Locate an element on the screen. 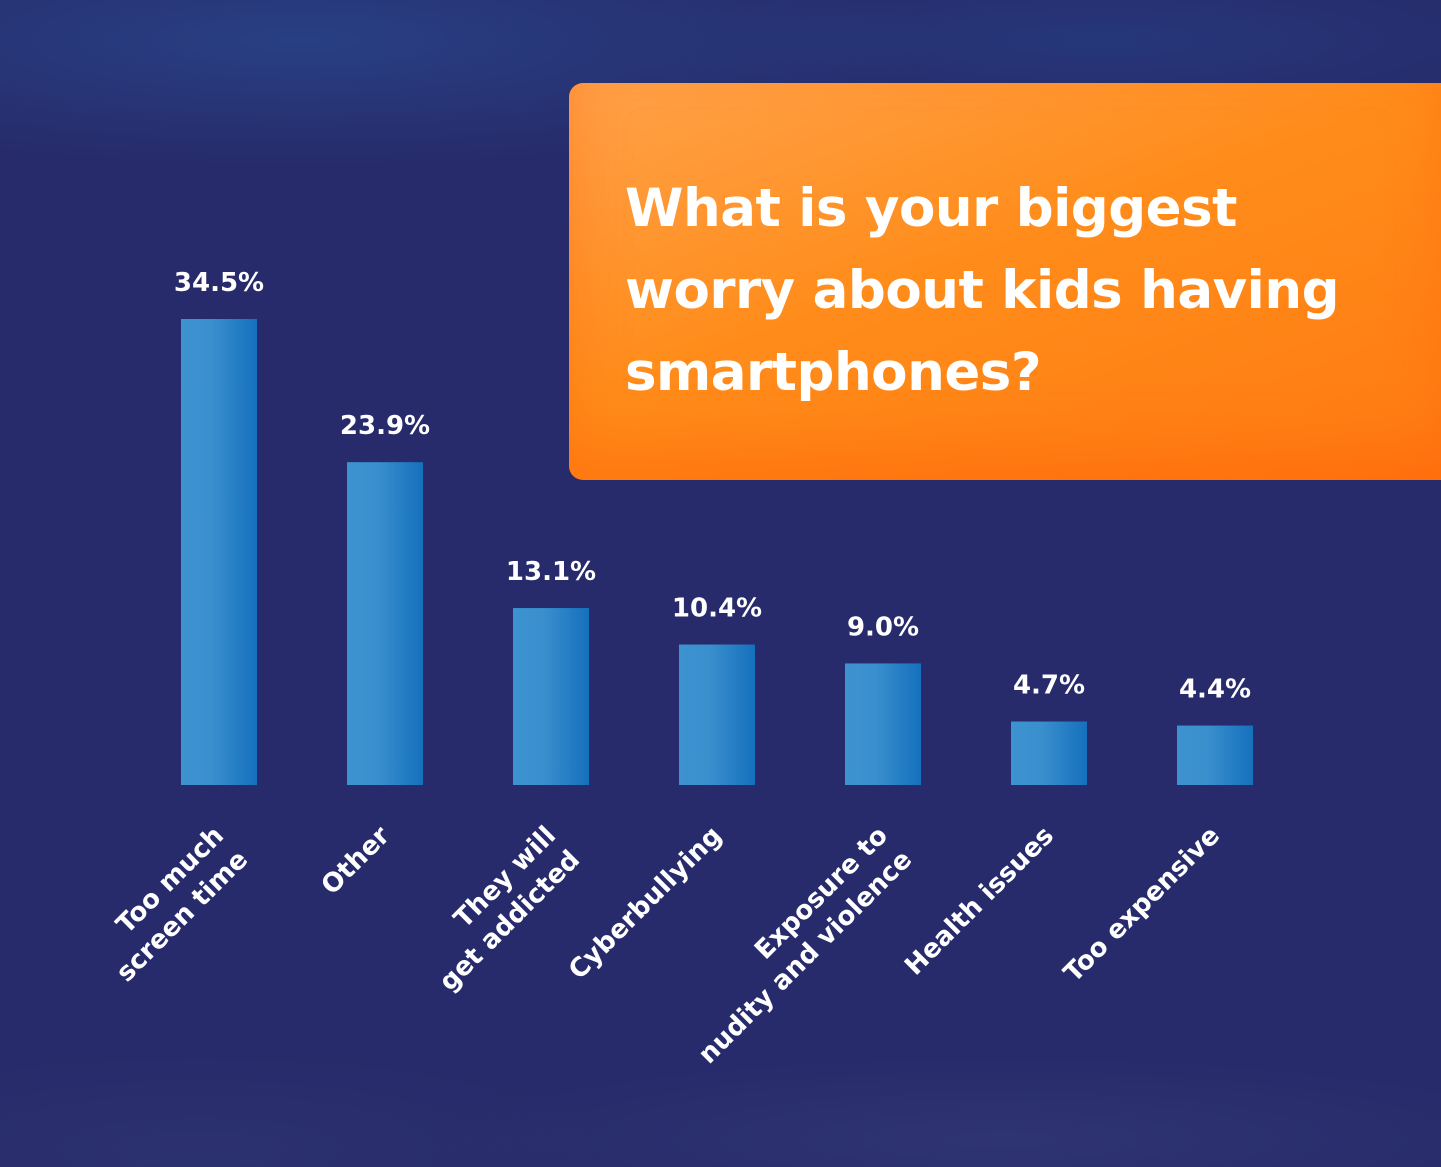 This screenshot has height=1167, width=1441. value-label-2: 13.1% is located at coordinates (551, 572).